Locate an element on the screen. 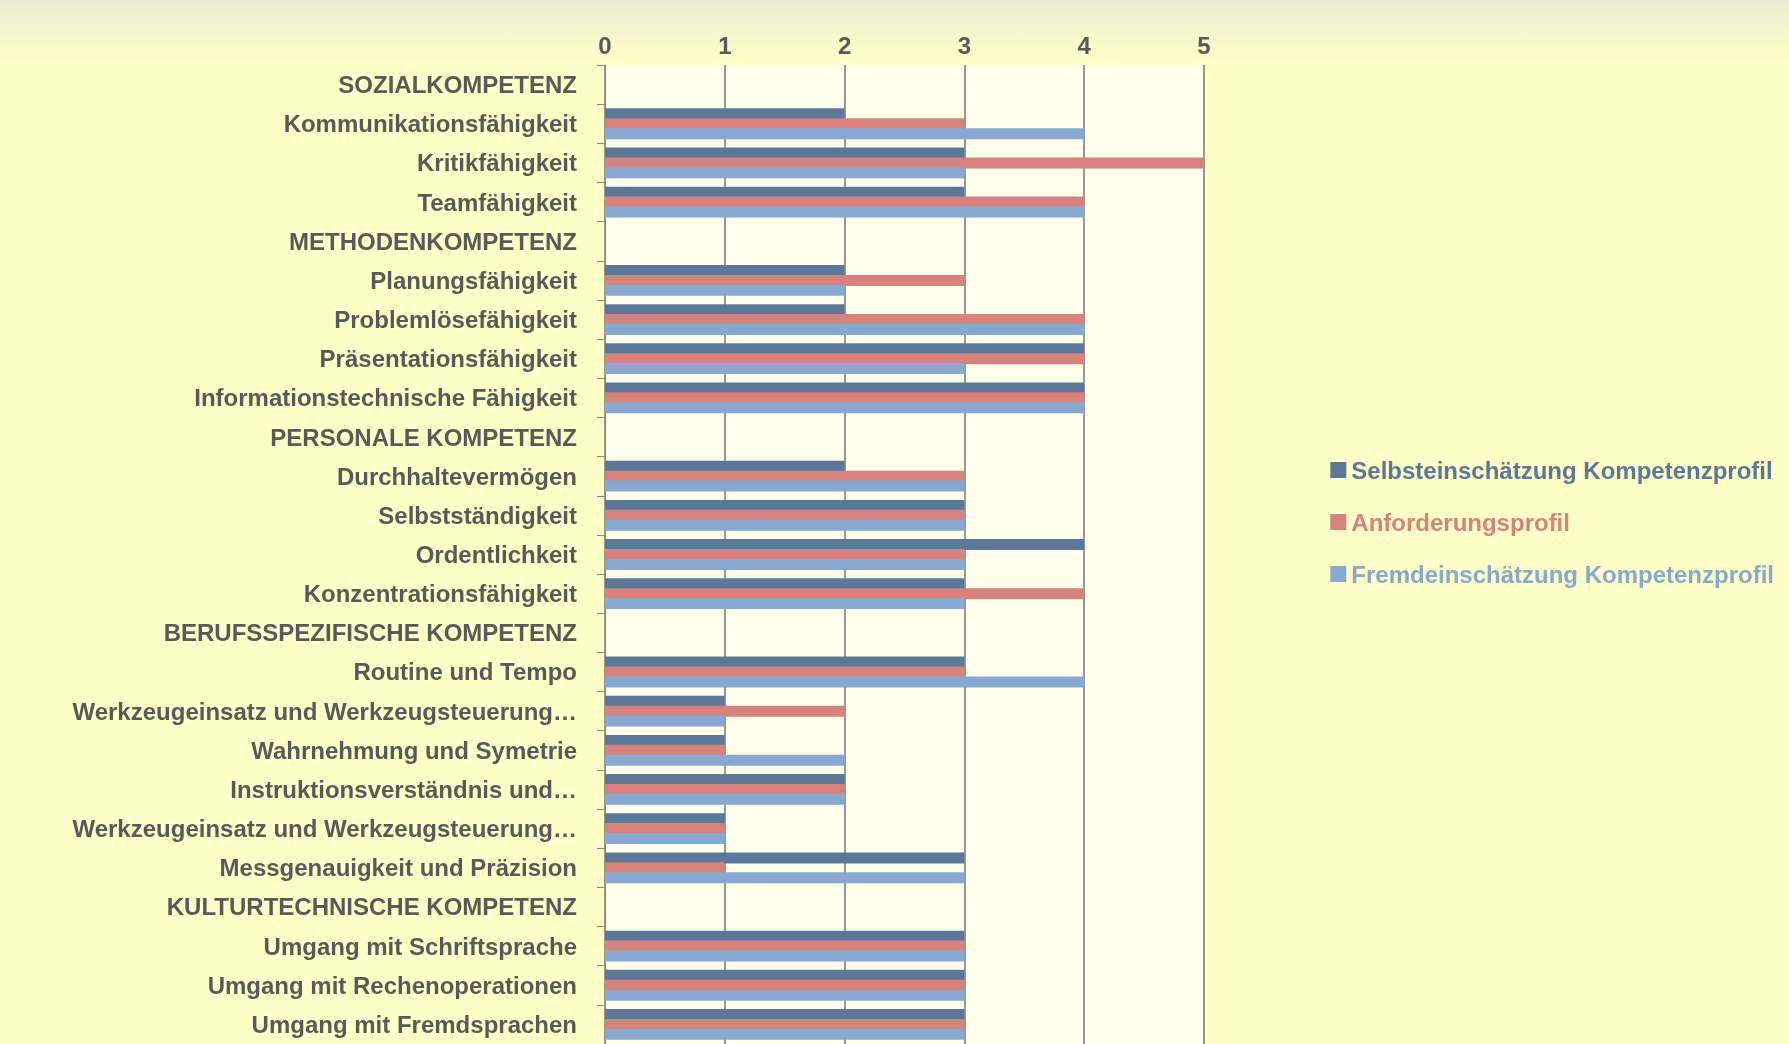 Image resolution: width=1789 pixels, height=1044 pixels. x-tick-label: 0 is located at coordinates (605, 45).